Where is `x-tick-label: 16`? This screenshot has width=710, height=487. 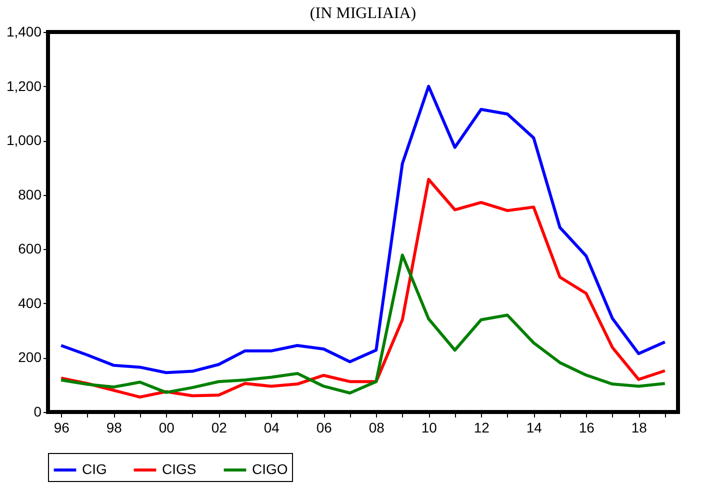 x-tick-label: 16 is located at coordinates (586, 428).